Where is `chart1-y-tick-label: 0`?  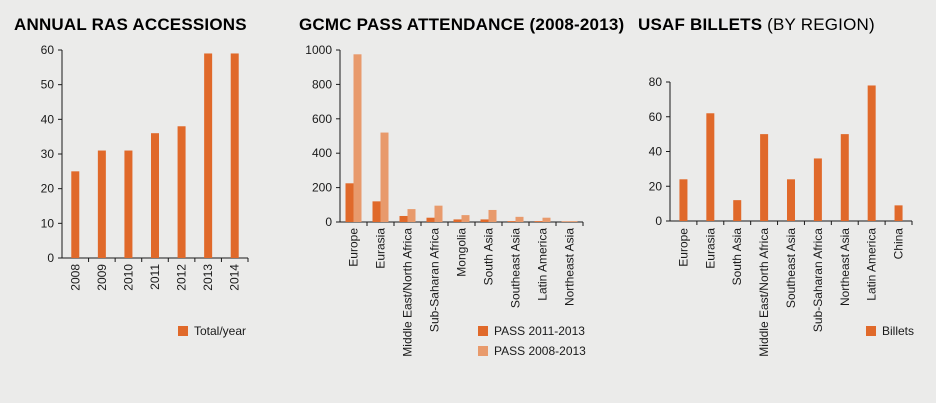 chart1-y-tick-label: 0 is located at coordinates (50, 258).